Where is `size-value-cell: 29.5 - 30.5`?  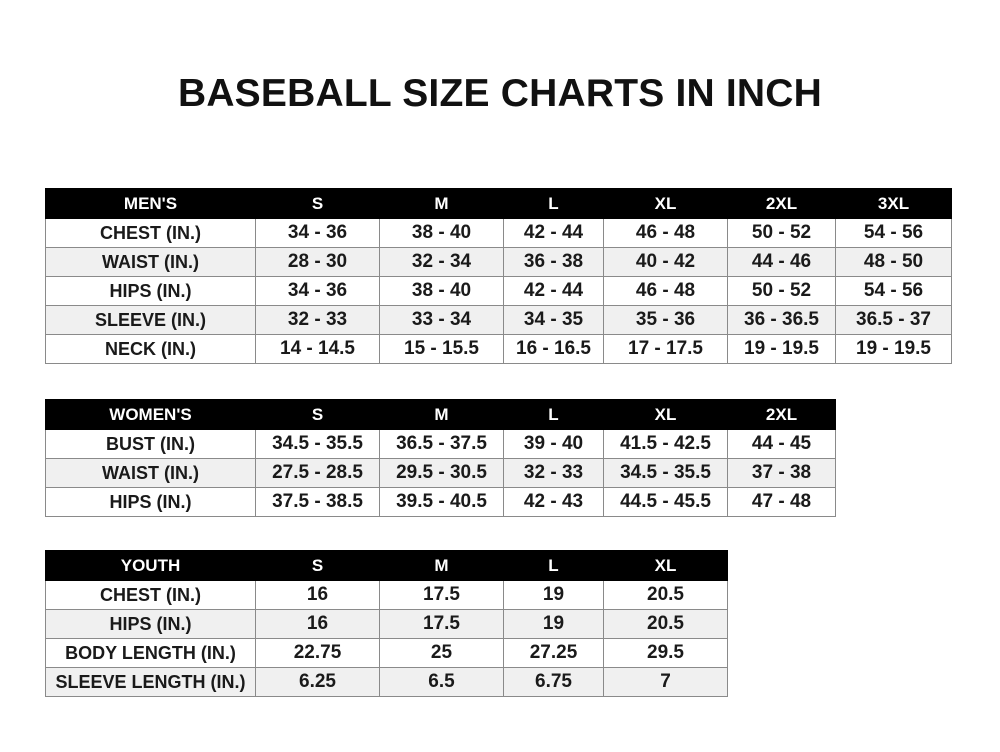 size-value-cell: 29.5 - 30.5 is located at coordinates (441, 473).